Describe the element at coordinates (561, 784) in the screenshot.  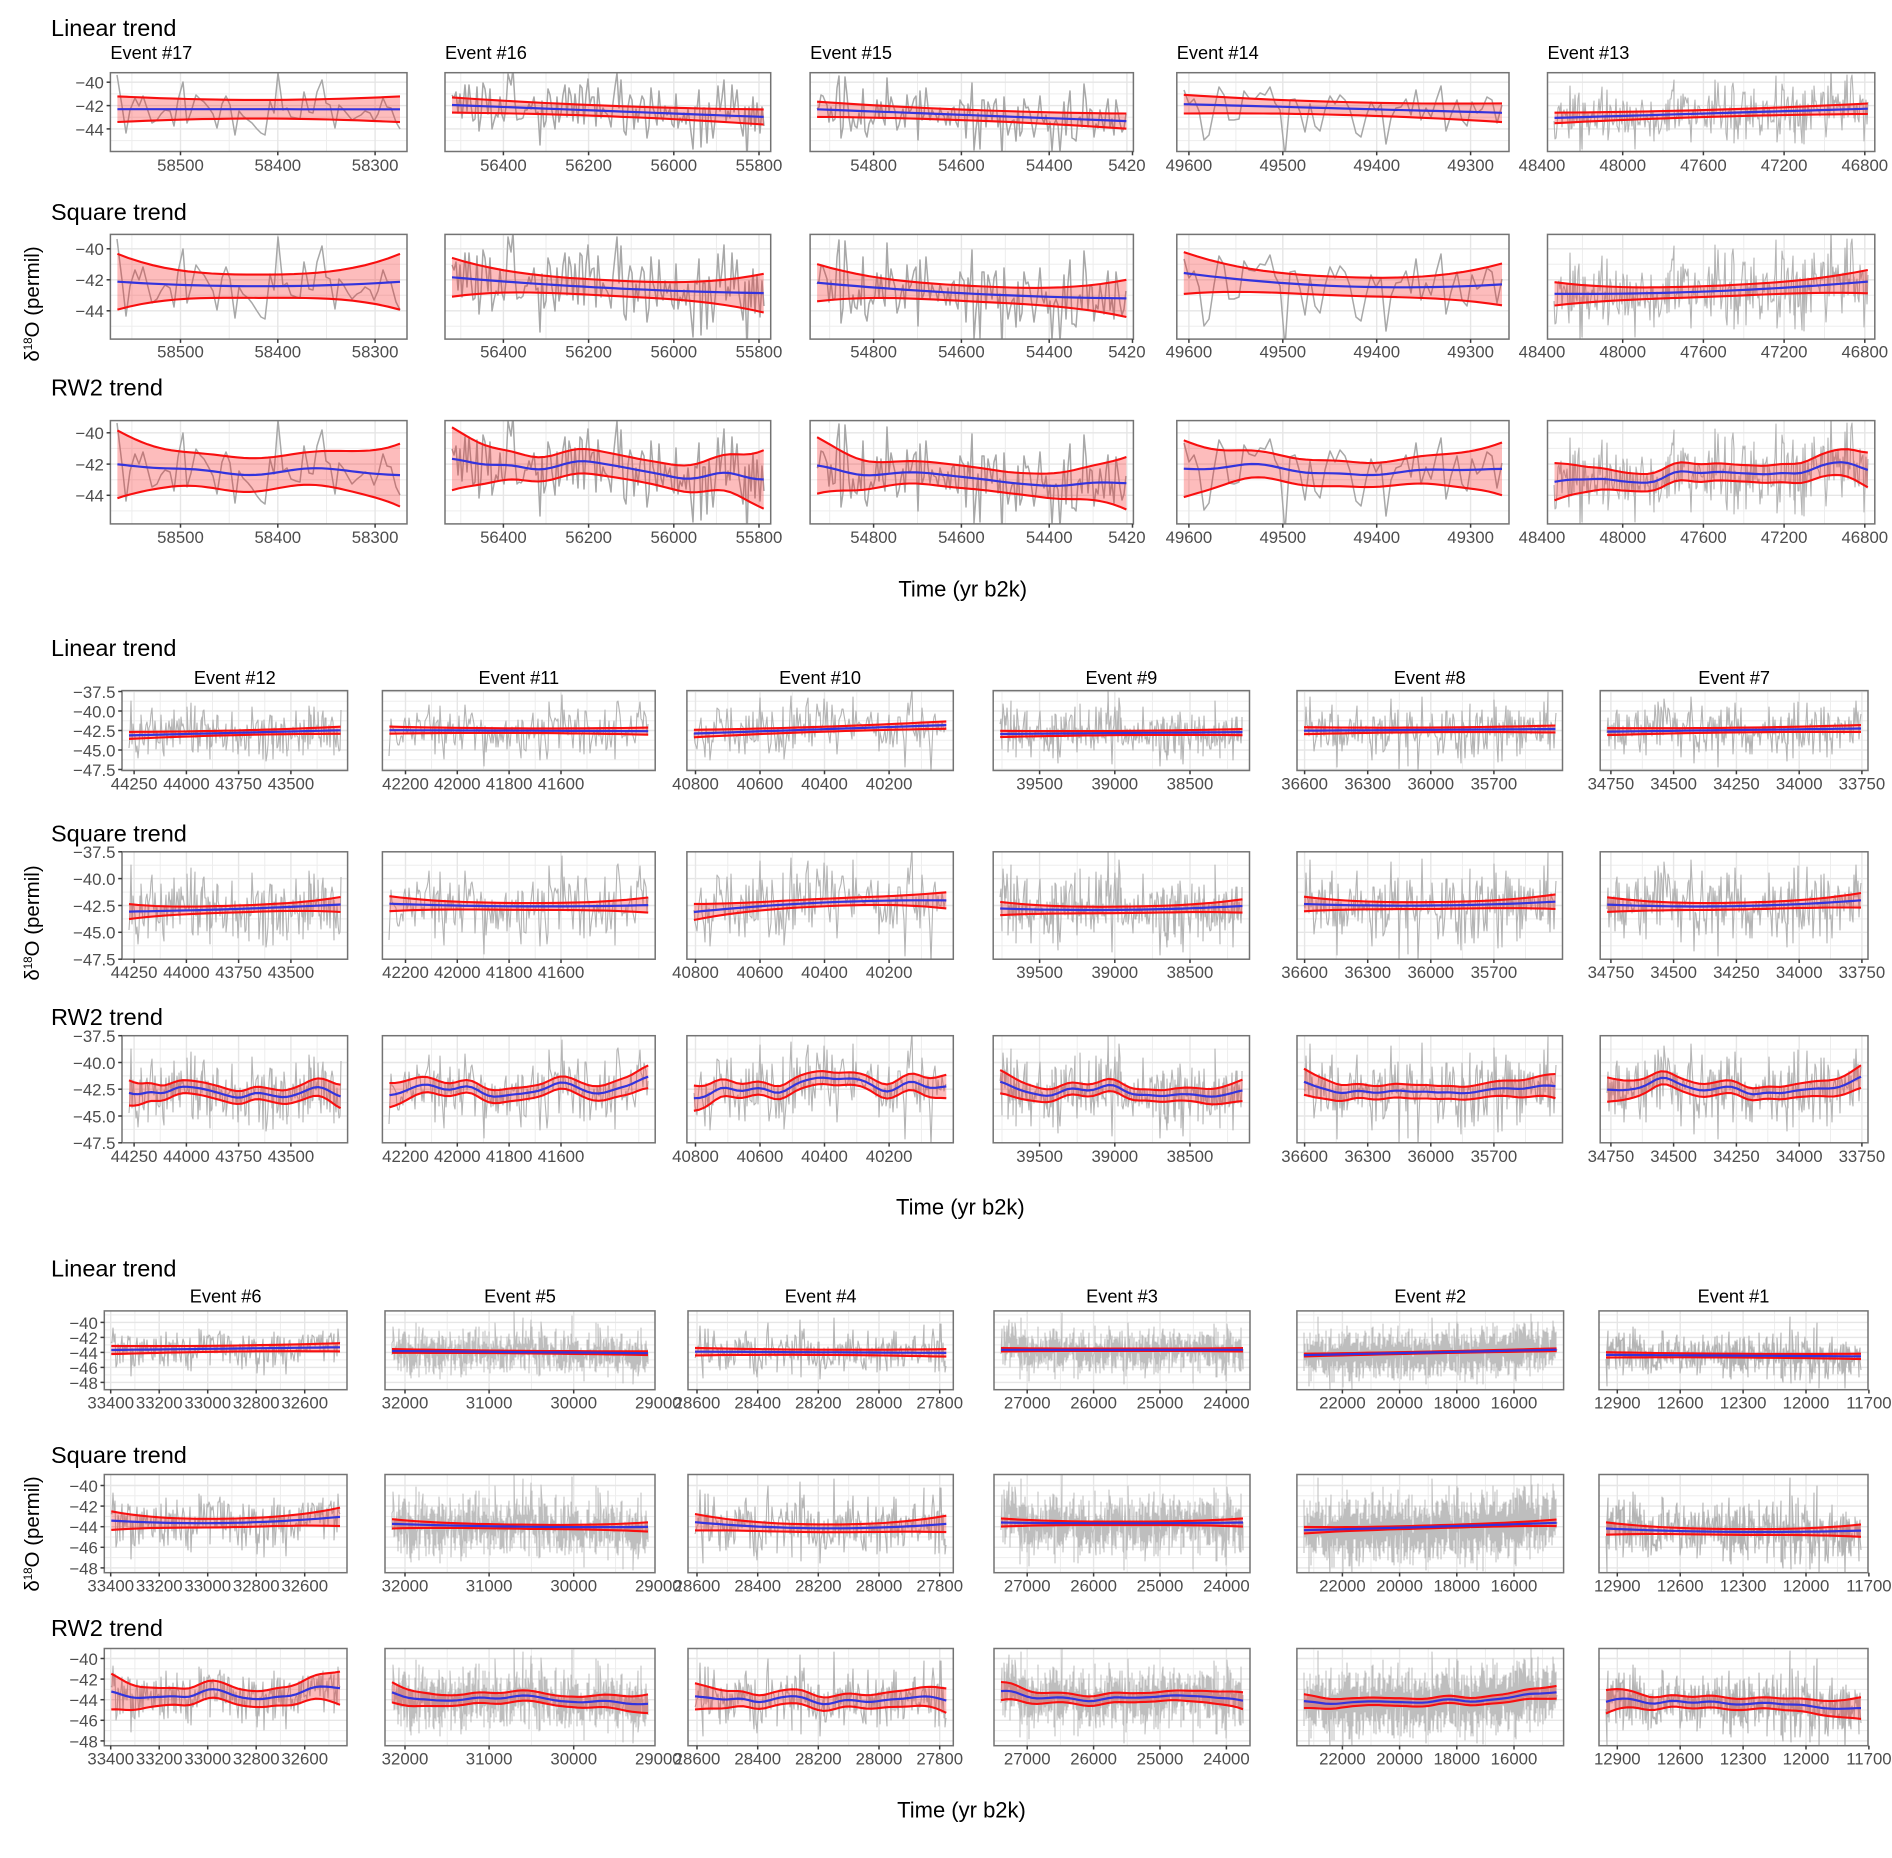
I see `svg-text: 41600` at that location.